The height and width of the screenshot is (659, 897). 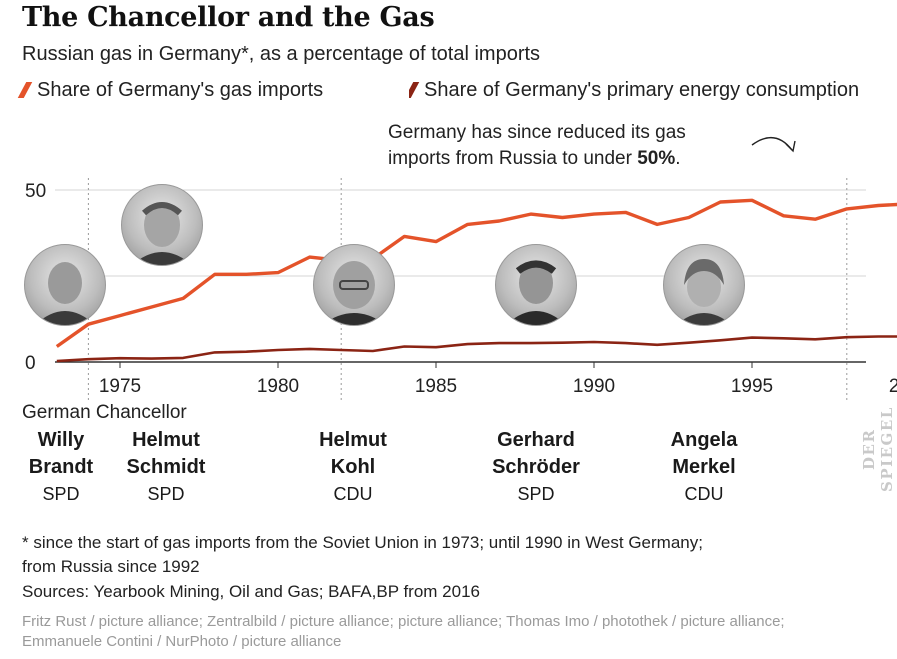 I want to click on annotation-line-1: Germany has since reduced its gas, so click(x=537, y=132).